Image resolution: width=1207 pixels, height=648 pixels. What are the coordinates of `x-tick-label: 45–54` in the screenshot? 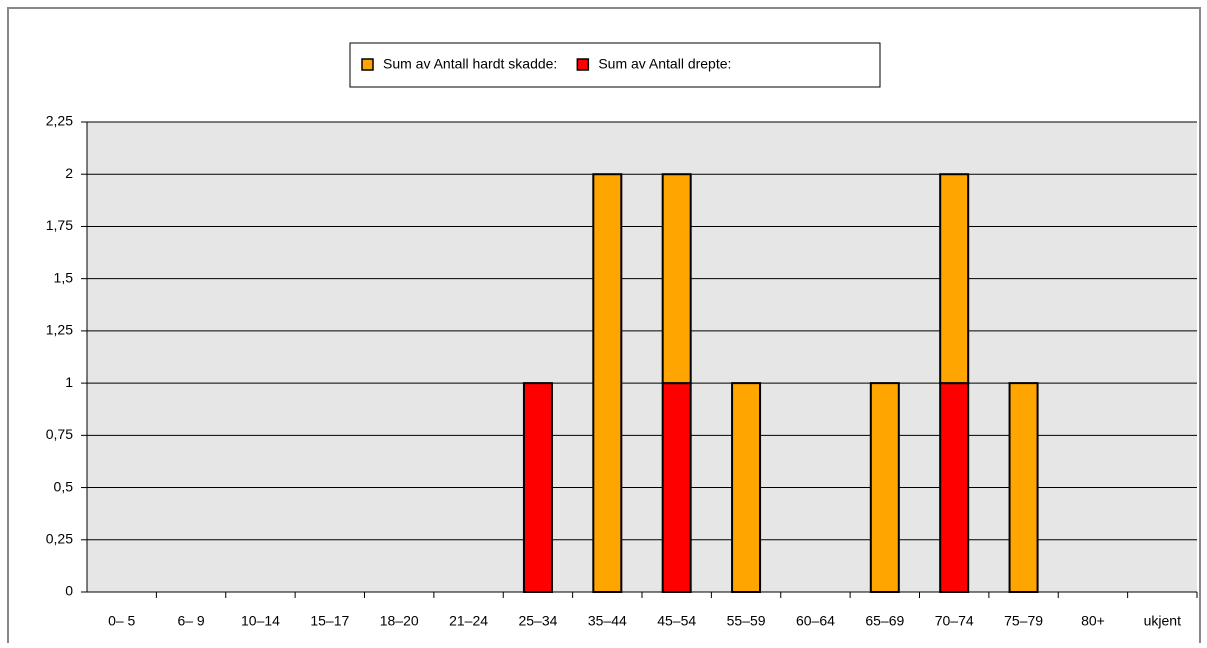 It's located at (676, 621).